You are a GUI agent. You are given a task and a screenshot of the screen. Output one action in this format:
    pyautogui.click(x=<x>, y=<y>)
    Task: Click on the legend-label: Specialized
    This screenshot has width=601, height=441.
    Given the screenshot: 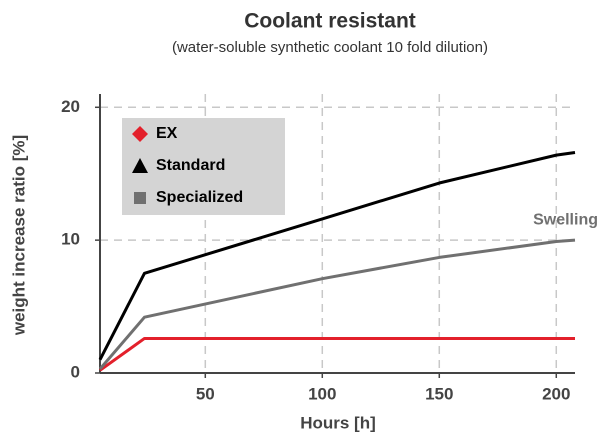 What is the action you would take?
    pyautogui.click(x=199, y=197)
    